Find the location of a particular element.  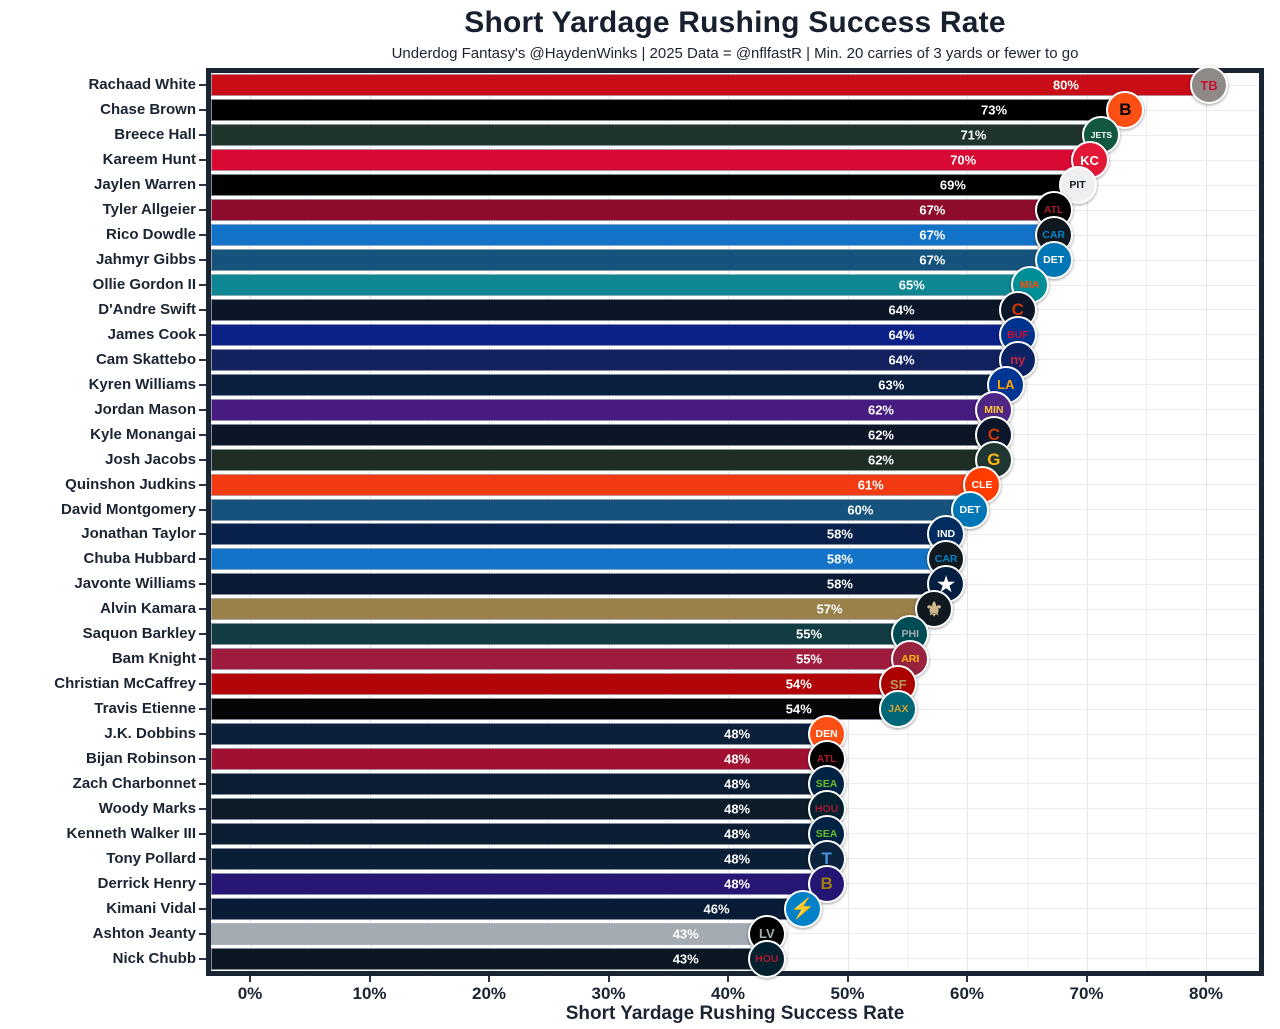

bar-value-label: 73% is located at coordinates (994, 110).